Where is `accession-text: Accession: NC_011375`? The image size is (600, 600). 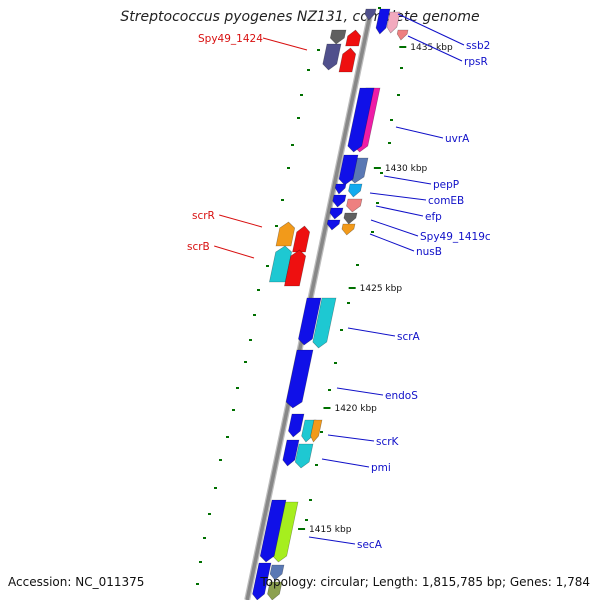
accession-text: Accession: NC_011375 is located at coordinates (76, 582).